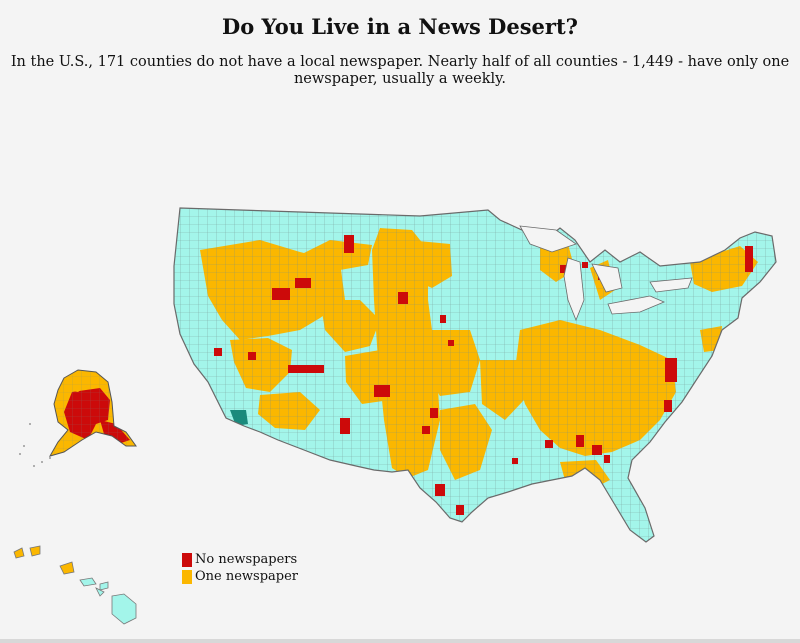 The image size is (800, 643). What do you see at coordinates (187, 559) in the screenshot?
I see `legend-swatch-red` at bounding box center [187, 559].